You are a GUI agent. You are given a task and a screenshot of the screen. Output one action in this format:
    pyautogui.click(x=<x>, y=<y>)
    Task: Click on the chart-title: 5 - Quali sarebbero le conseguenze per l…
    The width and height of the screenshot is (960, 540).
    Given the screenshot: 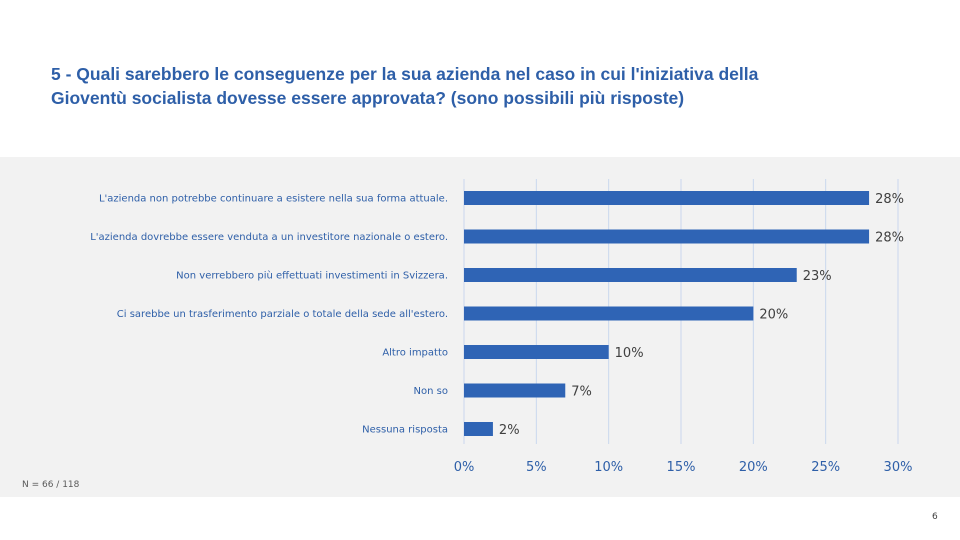 What is the action you would take?
    pyautogui.click(x=461, y=86)
    